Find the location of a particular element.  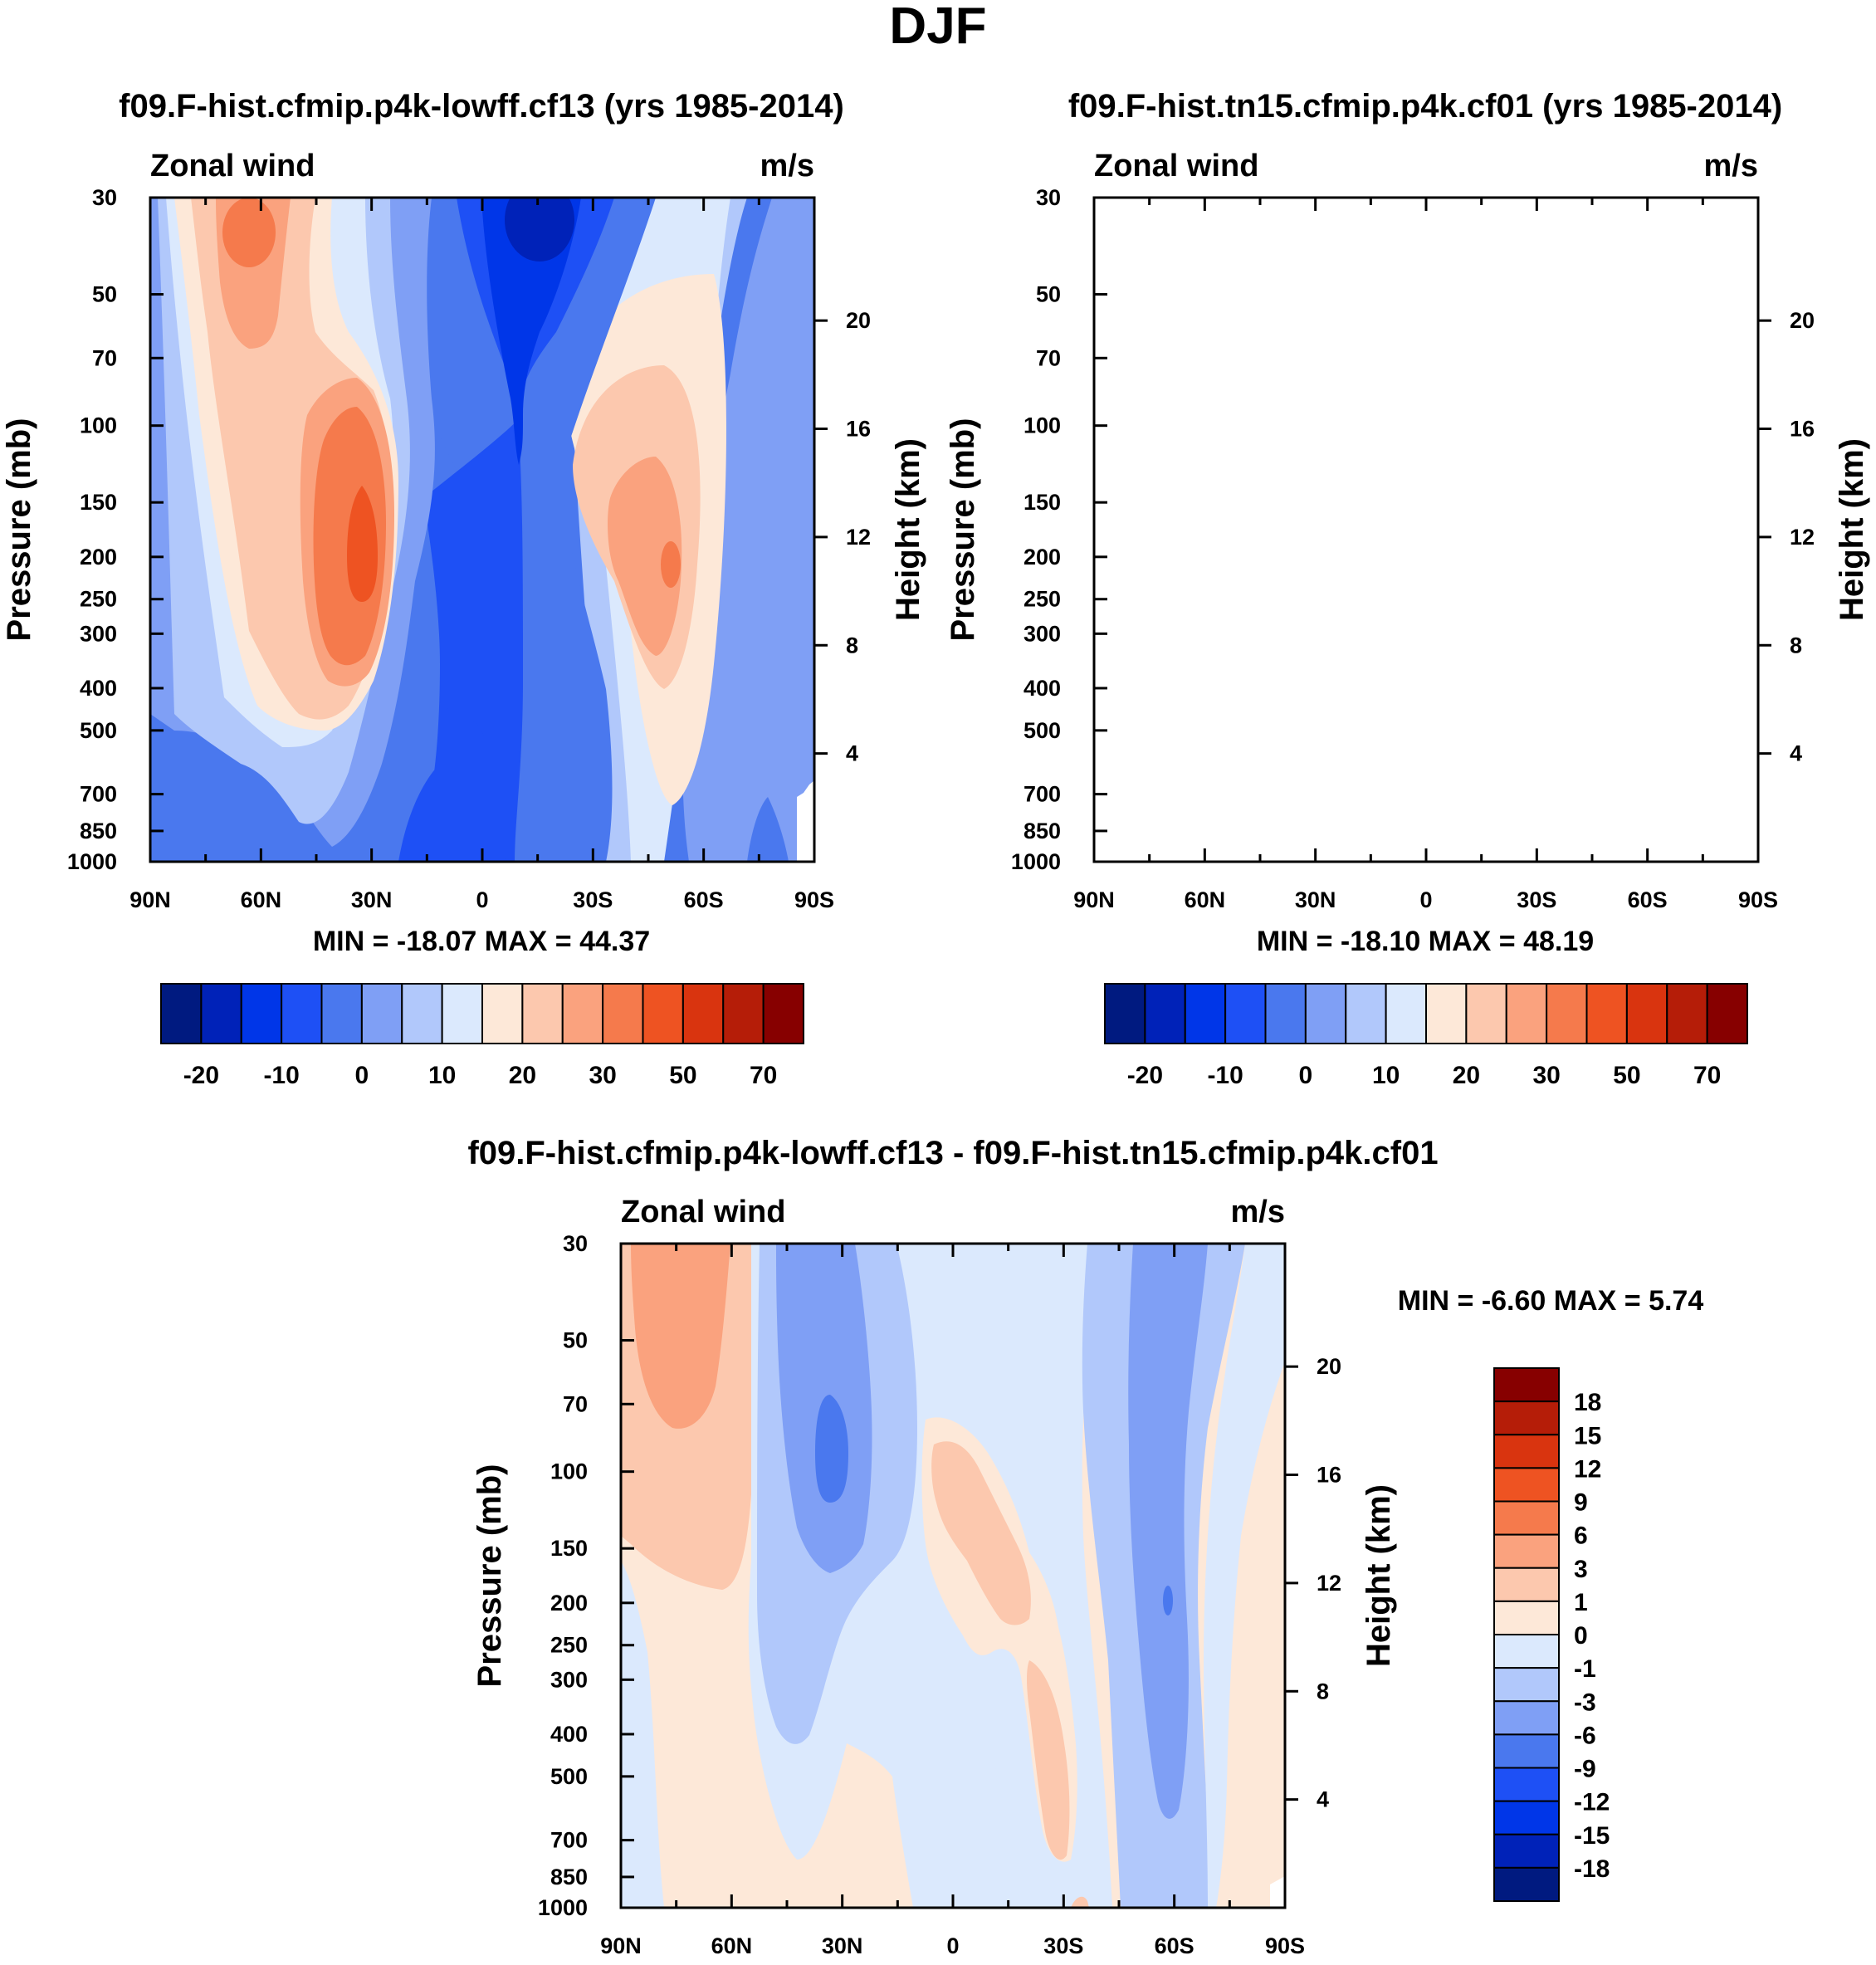

colorbar-label: -20 is located at coordinates (1145, 1075).